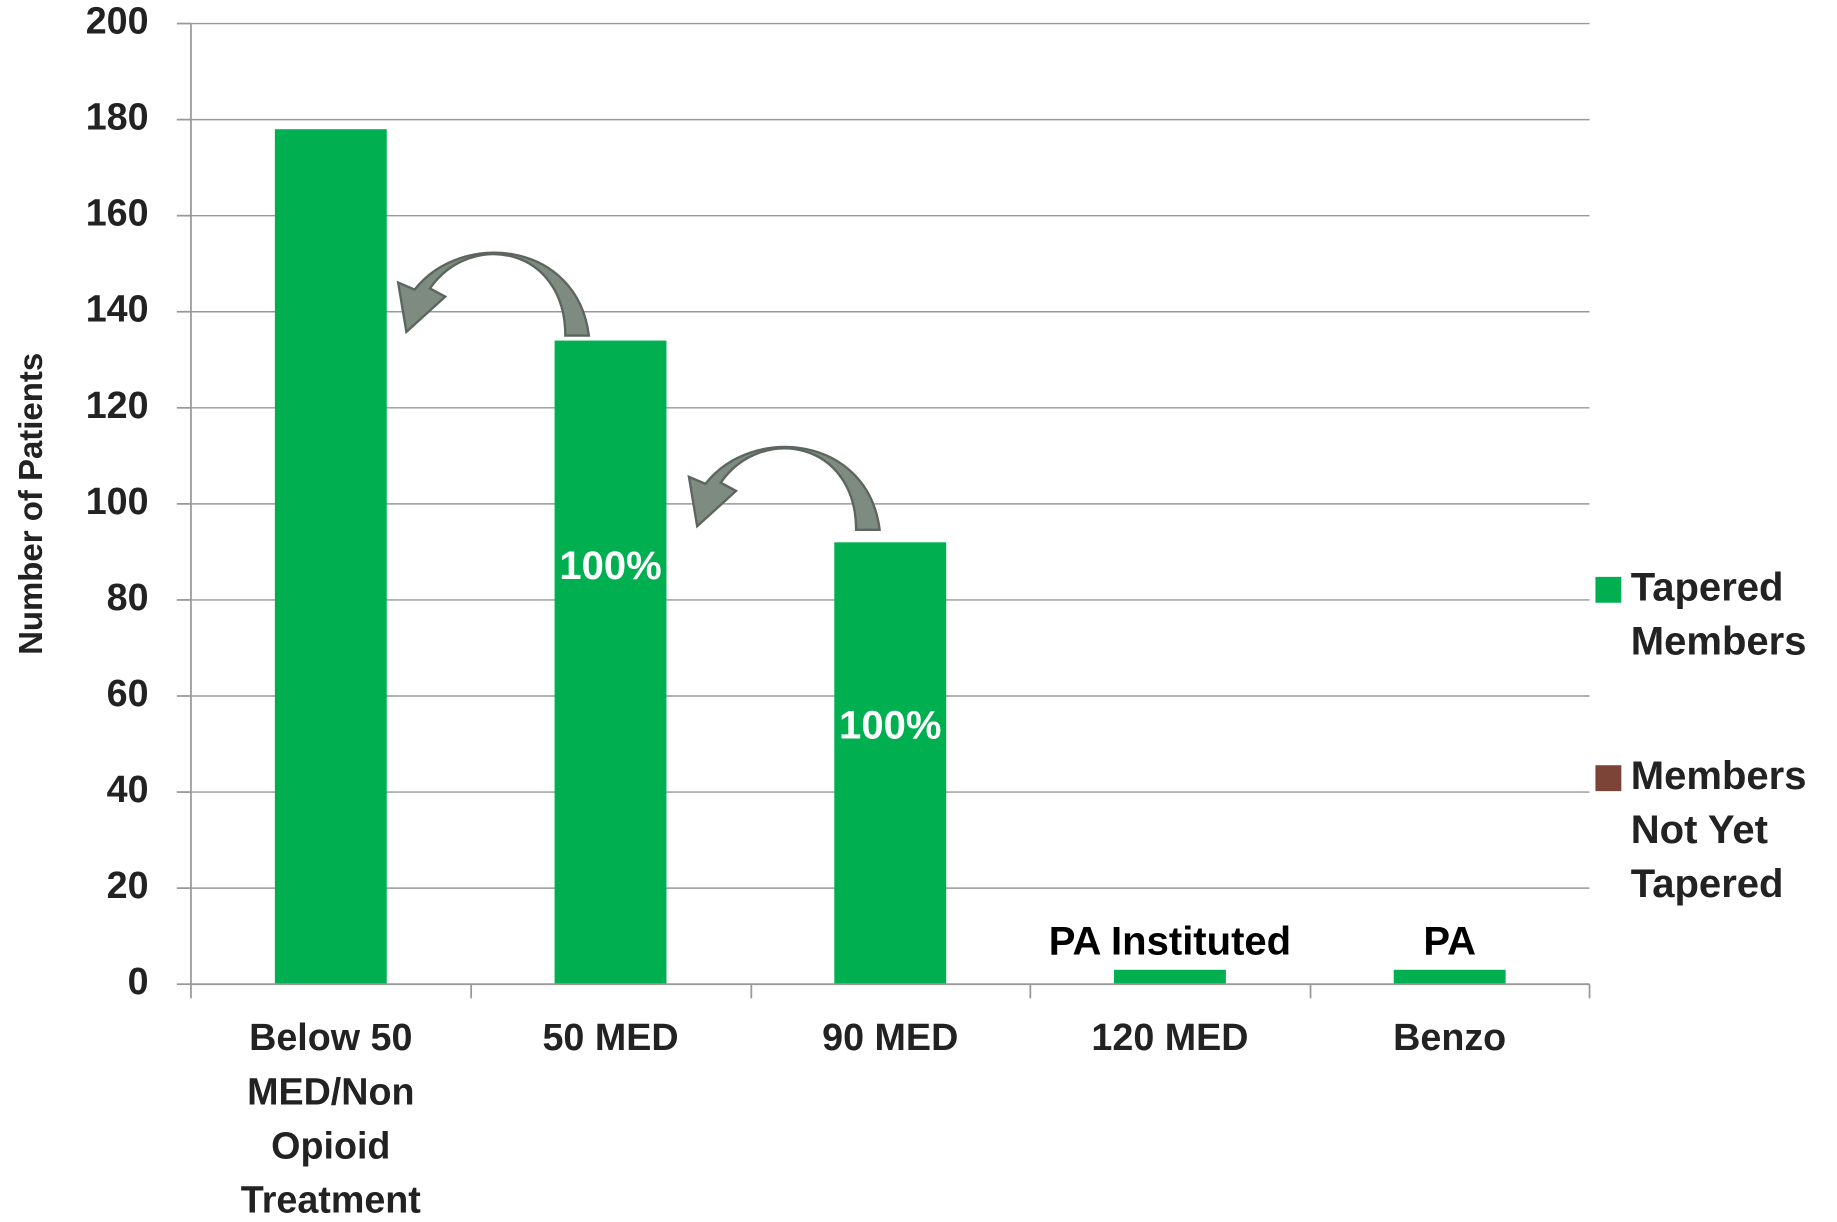  I want to click on y-tick-label: 160, so click(117, 213).